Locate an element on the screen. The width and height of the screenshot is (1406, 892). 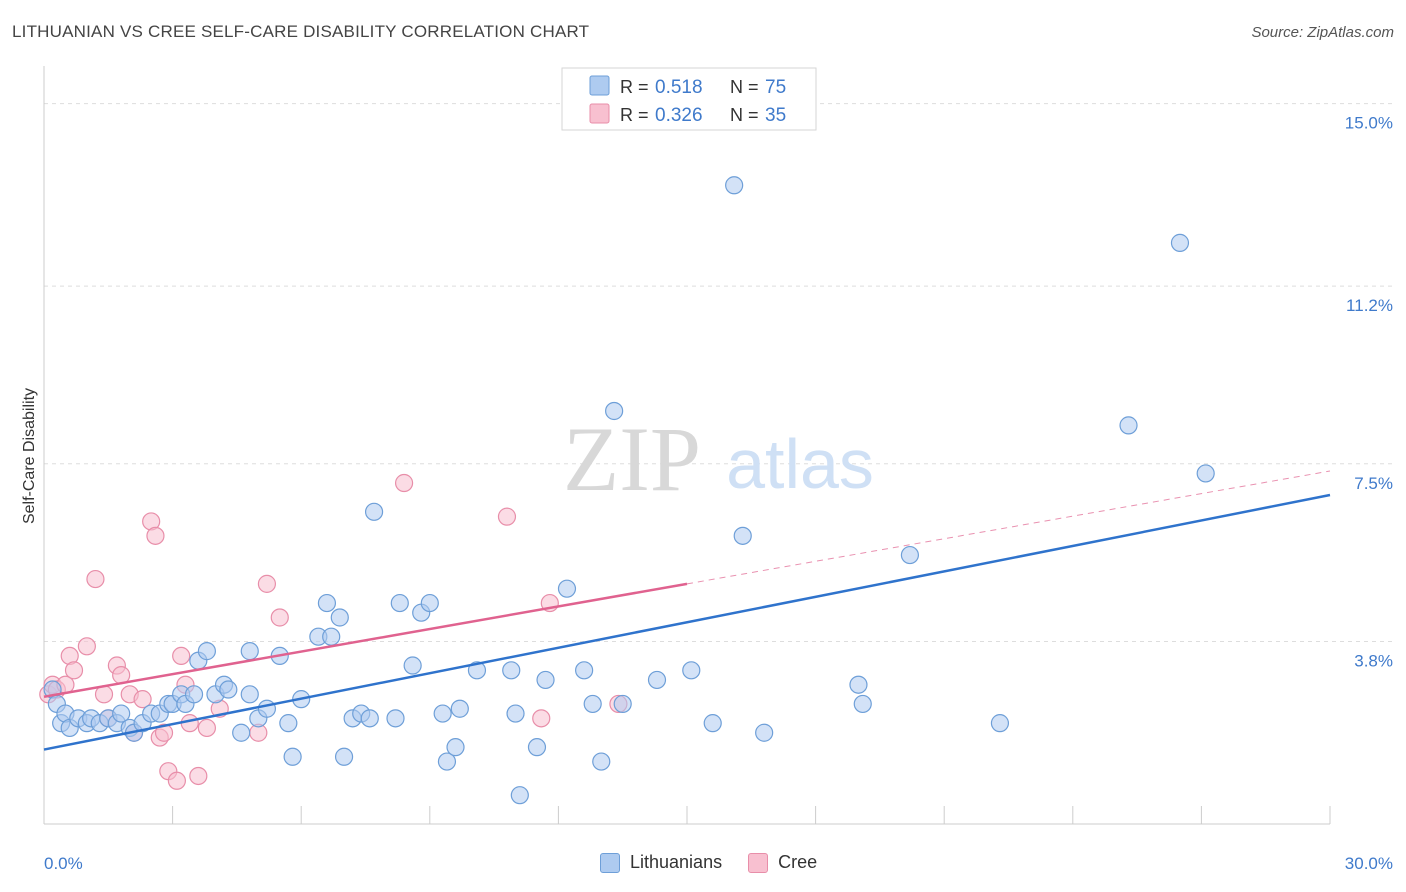
y-tick-labels: 3.8% 7.5% 11.2% 15.0% is located at coordinates (1369, 392).